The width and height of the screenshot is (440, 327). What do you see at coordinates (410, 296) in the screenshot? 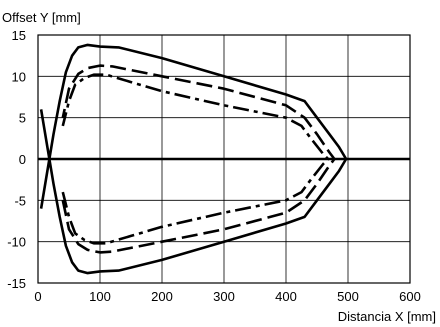
I see `x-tick-label: 600` at bounding box center [410, 296].